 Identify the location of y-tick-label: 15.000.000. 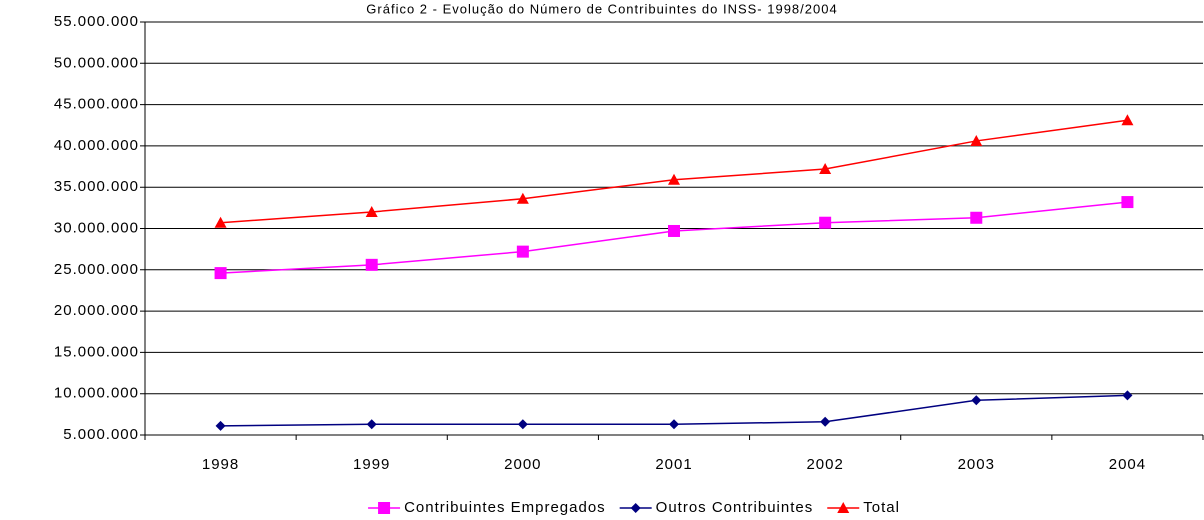
(96, 351).